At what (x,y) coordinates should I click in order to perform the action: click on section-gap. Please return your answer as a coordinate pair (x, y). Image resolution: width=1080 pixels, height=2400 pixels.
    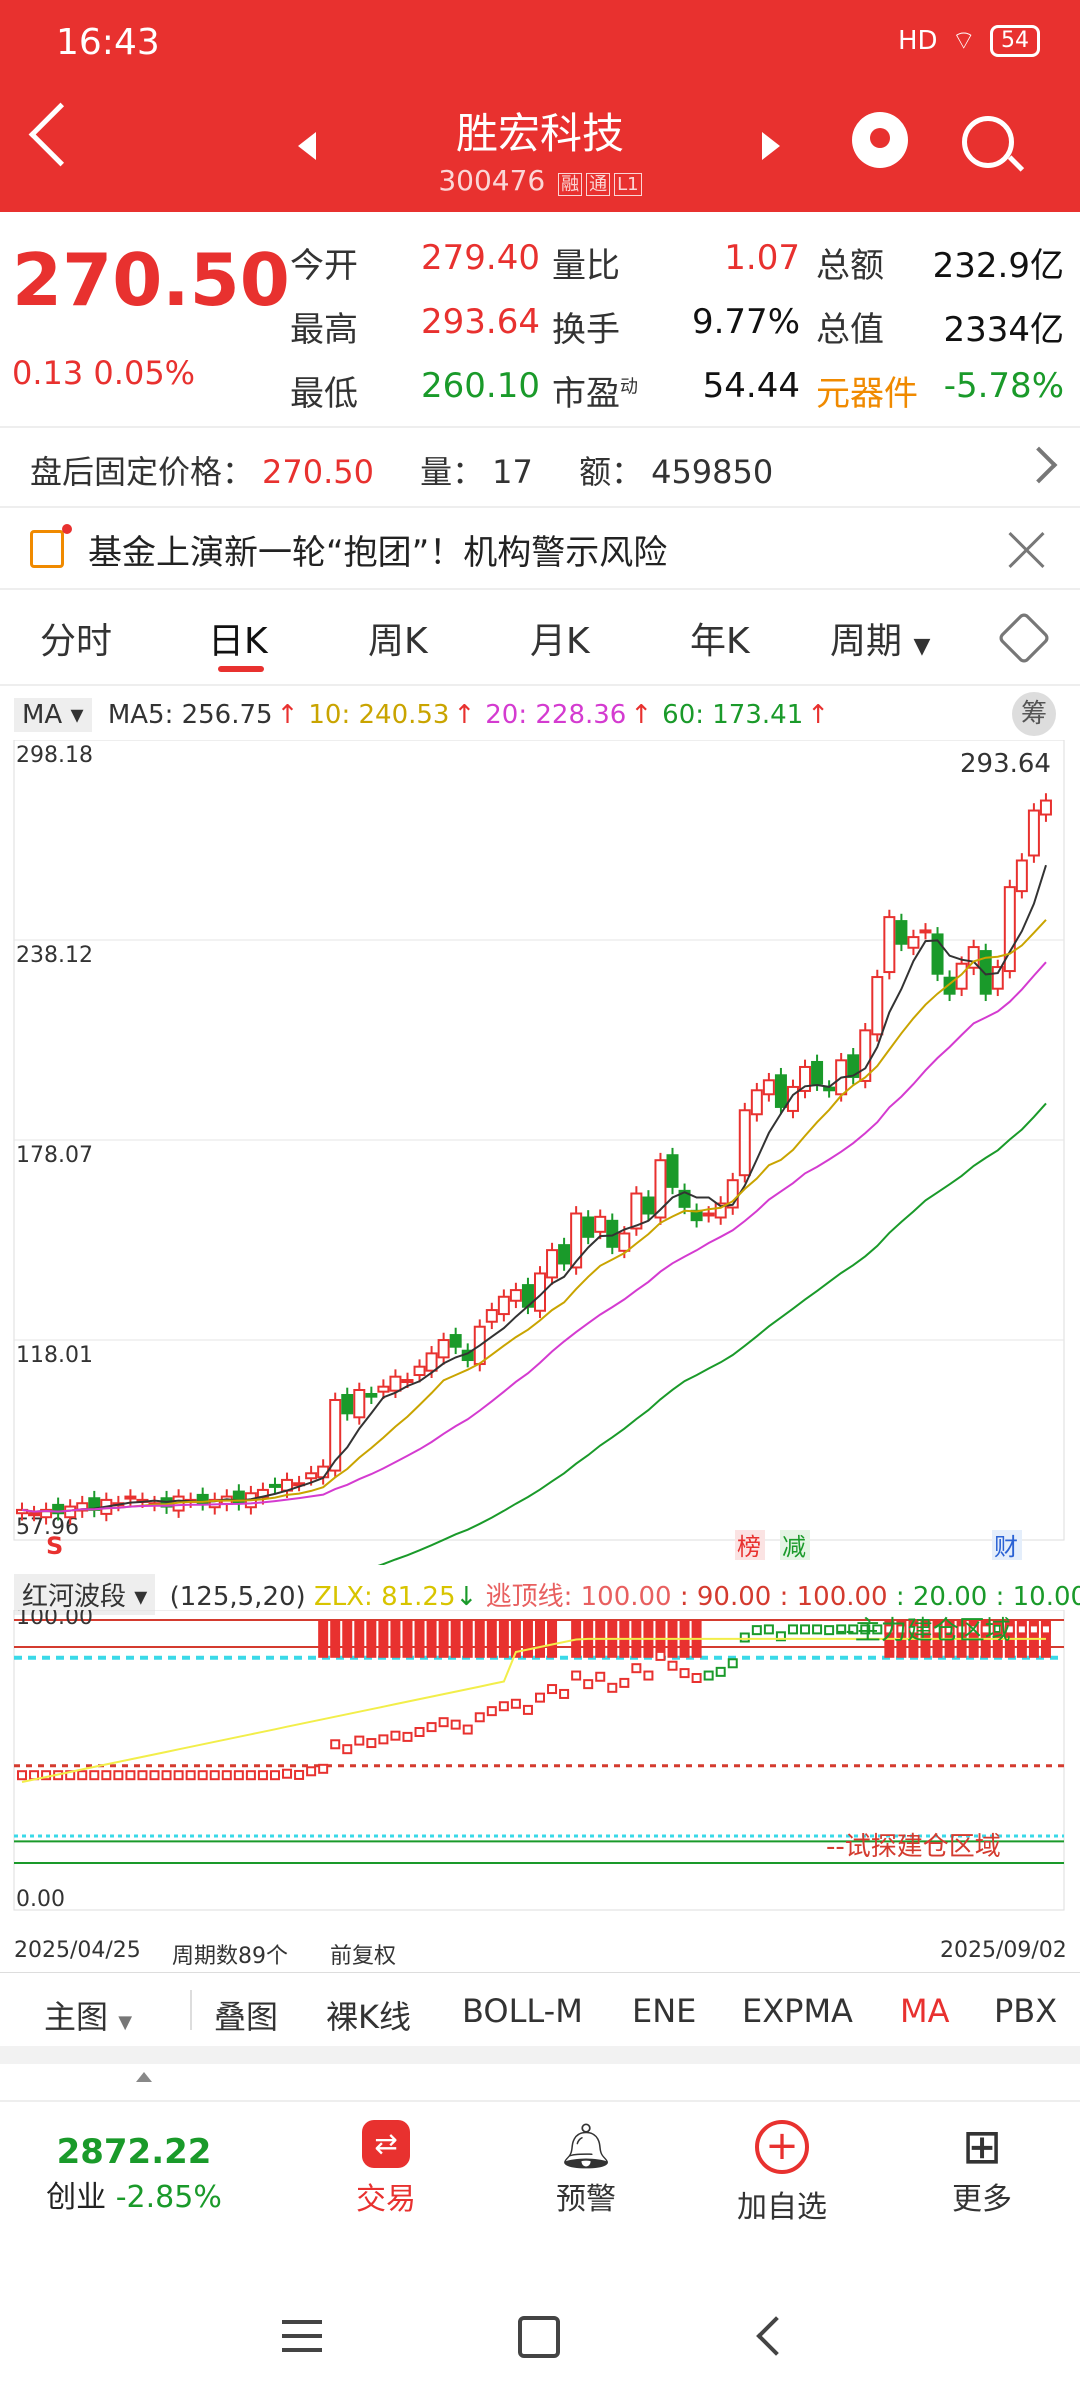
    Looking at the image, I should click on (540, 2055).